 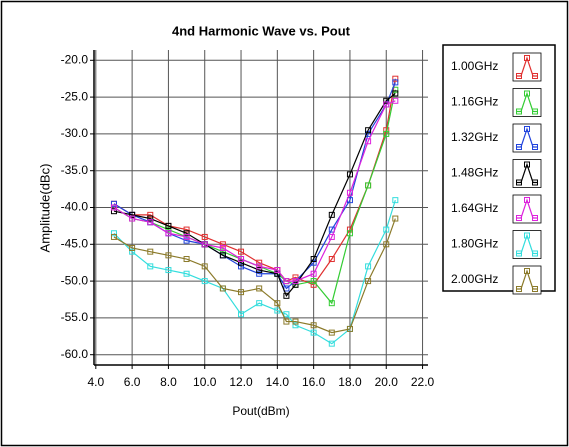 What do you see at coordinates (474, 137) in the screenshot?
I see `legend-label: 1.32GHz` at bounding box center [474, 137].